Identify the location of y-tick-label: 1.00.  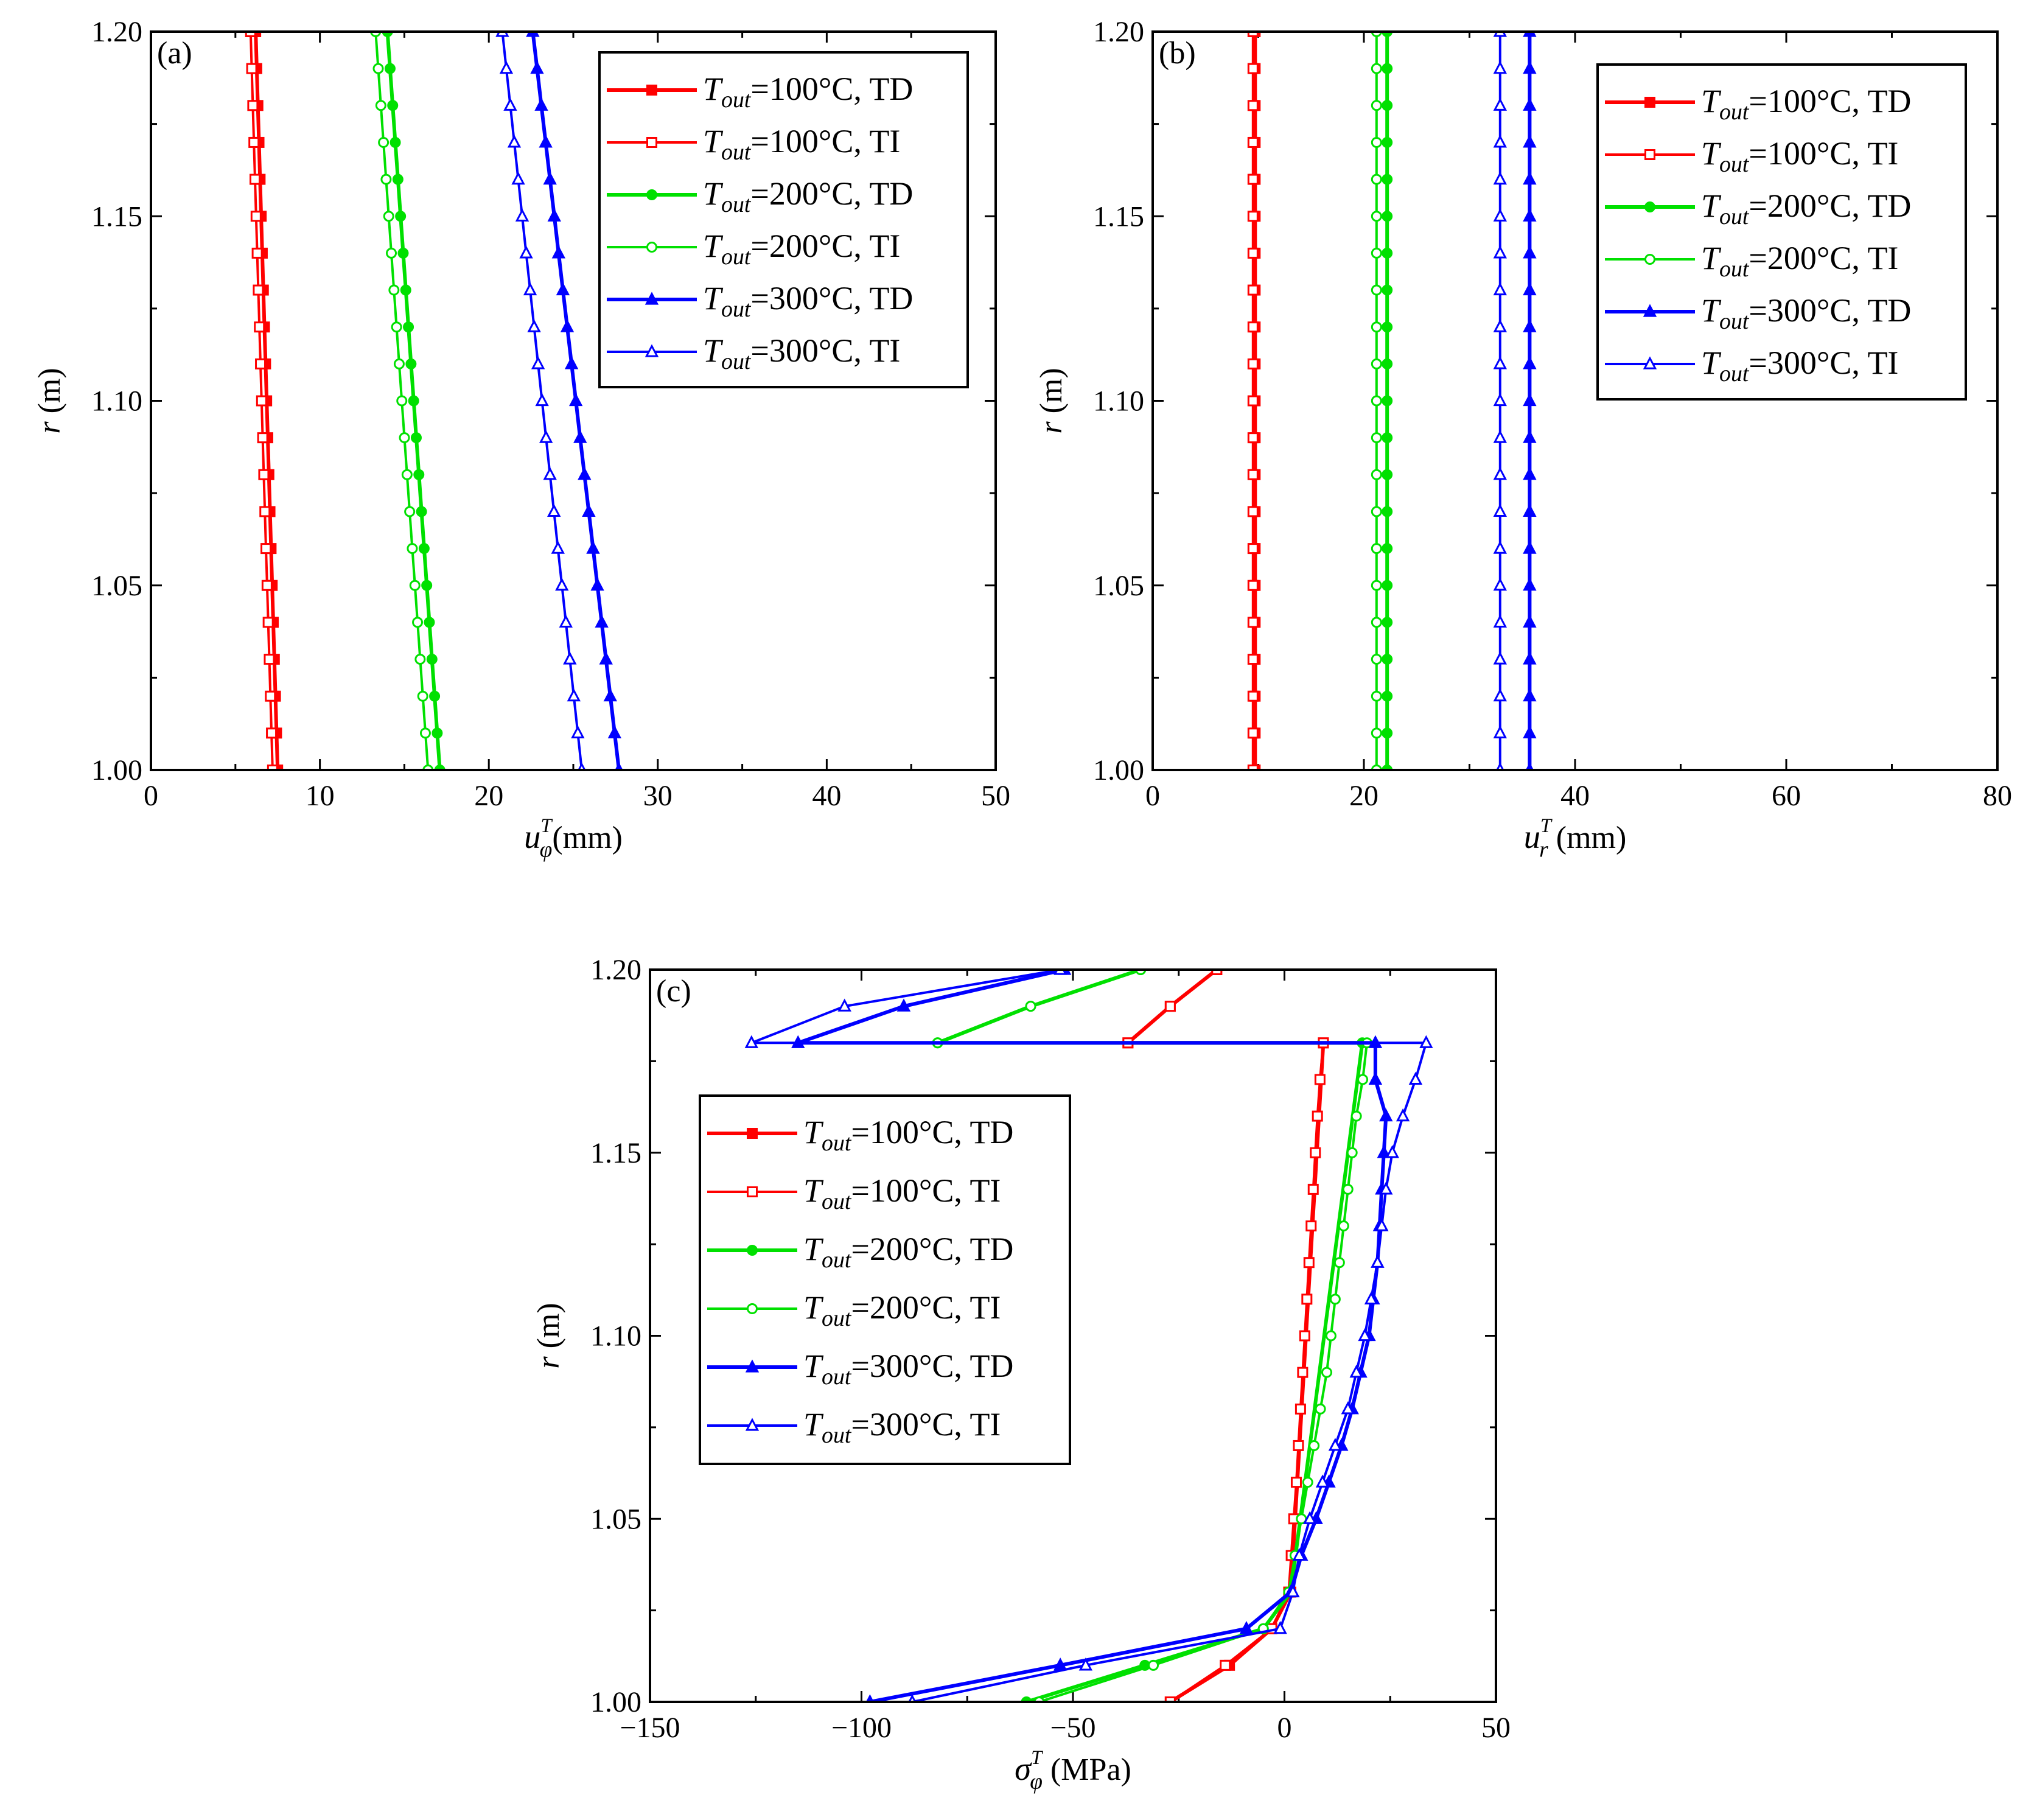
(117, 770).